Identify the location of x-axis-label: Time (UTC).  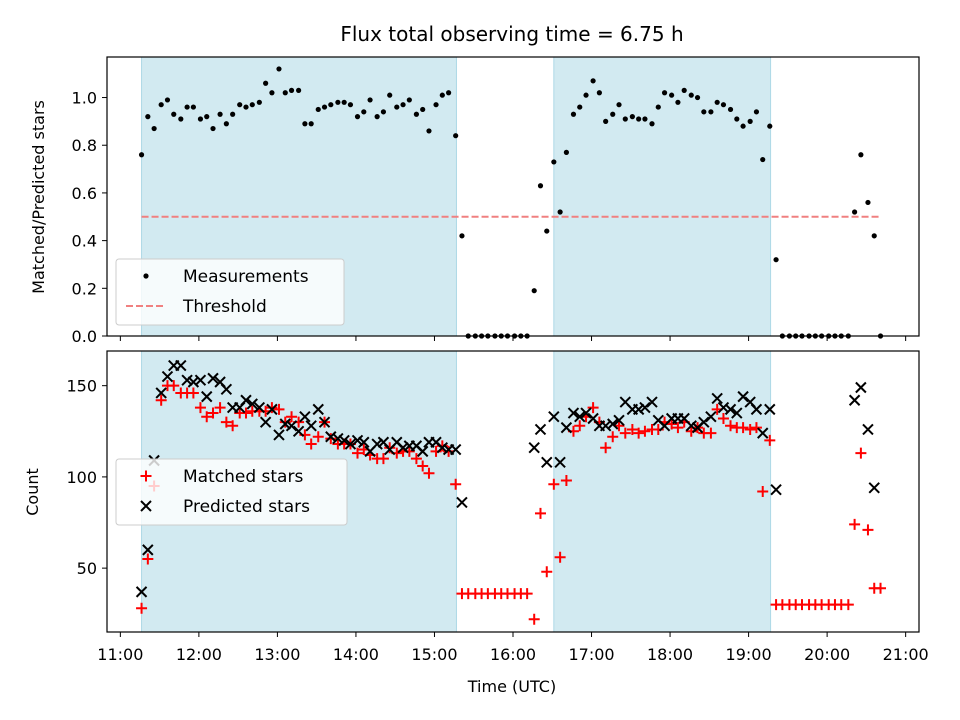
(511, 686).